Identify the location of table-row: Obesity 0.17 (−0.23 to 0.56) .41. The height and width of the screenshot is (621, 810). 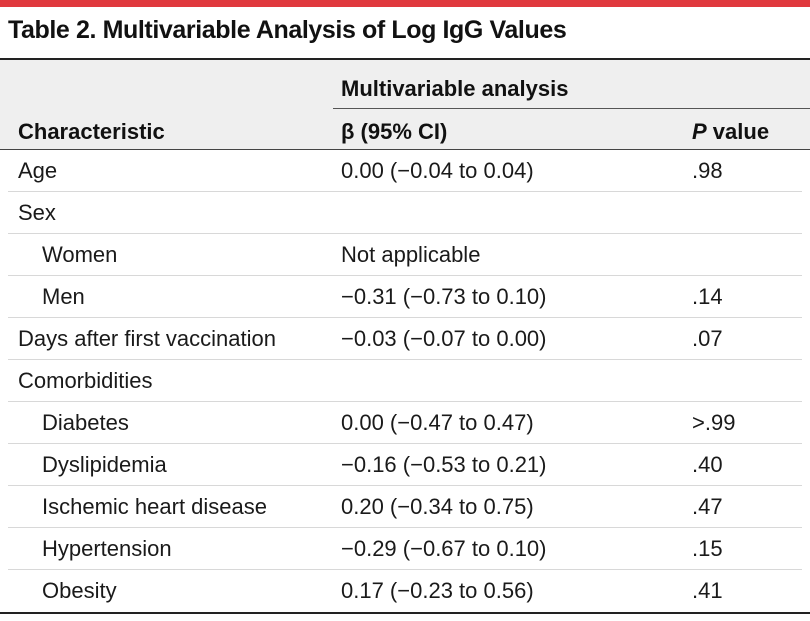
(405, 591).